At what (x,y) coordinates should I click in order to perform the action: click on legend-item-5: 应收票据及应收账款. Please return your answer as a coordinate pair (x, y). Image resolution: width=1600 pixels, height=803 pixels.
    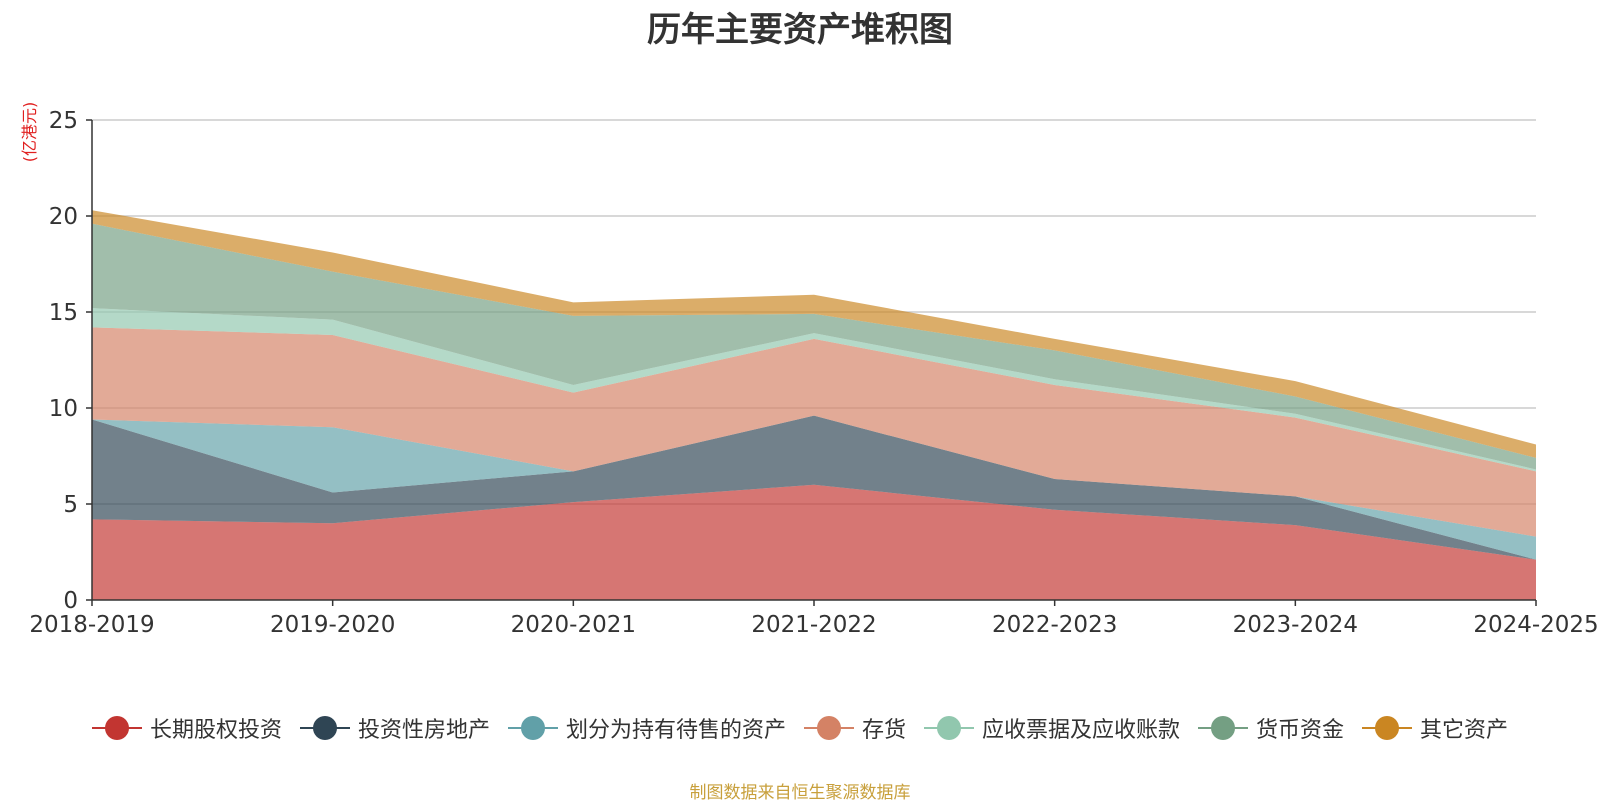
    Looking at the image, I should click on (1052, 728).